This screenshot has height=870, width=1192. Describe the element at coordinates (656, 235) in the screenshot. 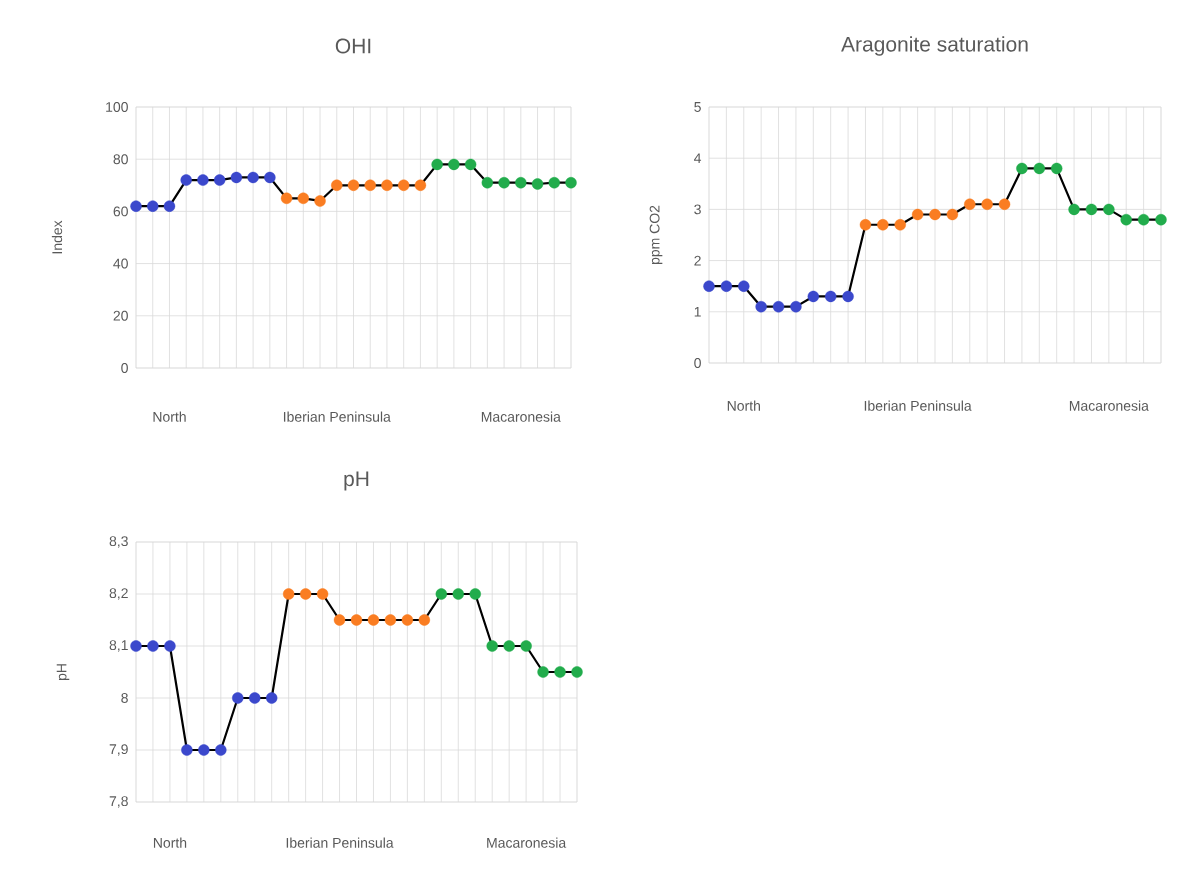

I see `y-axis-title: ppm CO2` at that location.